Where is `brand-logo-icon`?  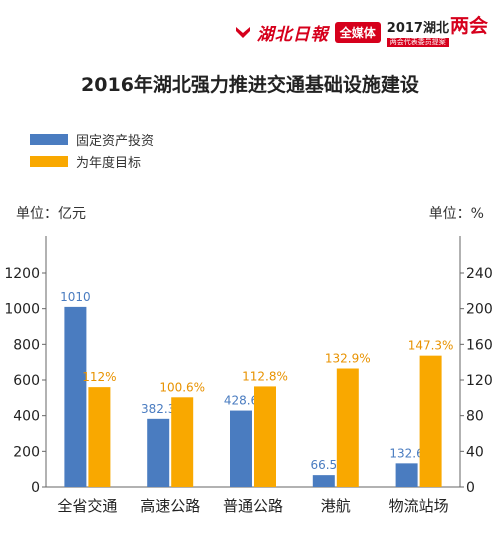
brand-logo-icon is located at coordinates (242, 32).